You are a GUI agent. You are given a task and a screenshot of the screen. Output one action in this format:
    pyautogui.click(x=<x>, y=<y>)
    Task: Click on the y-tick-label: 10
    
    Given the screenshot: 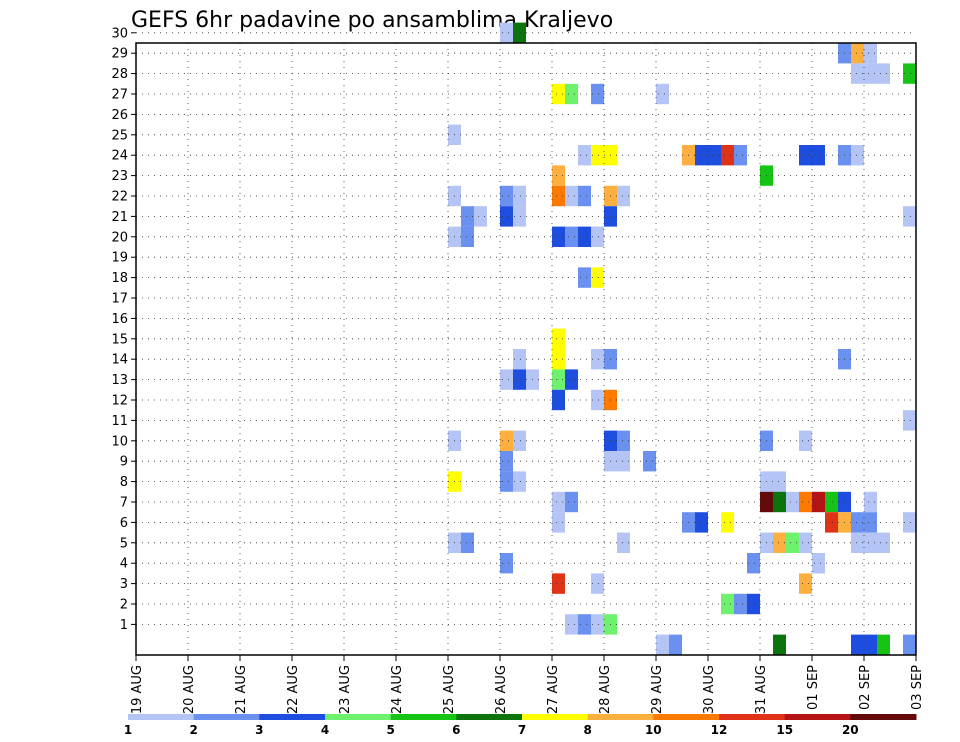 What is the action you would take?
    pyautogui.click(x=119, y=441)
    